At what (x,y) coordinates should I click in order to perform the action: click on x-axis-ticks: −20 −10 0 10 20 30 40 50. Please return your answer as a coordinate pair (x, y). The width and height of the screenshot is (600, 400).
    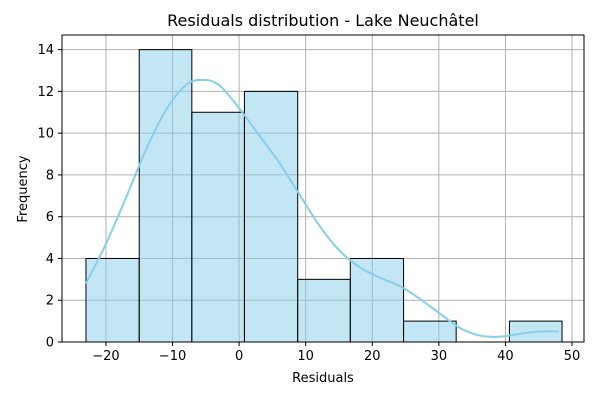
    Looking at the image, I should click on (336, 353).